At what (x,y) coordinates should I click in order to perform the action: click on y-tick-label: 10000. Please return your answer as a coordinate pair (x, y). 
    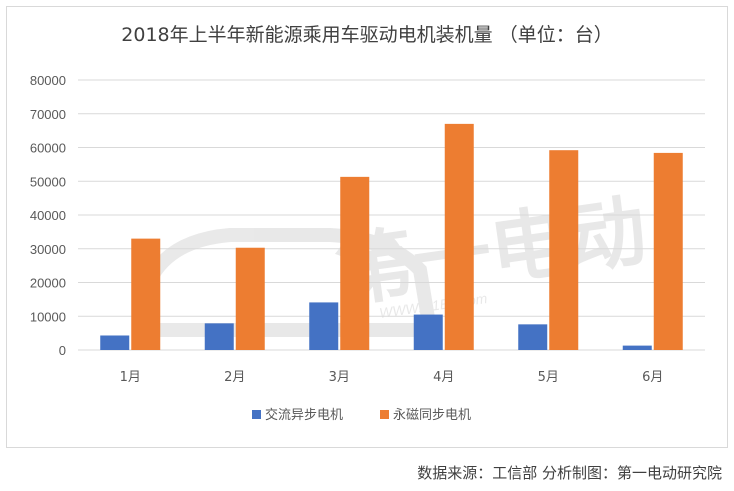
    Looking at the image, I should click on (48, 316).